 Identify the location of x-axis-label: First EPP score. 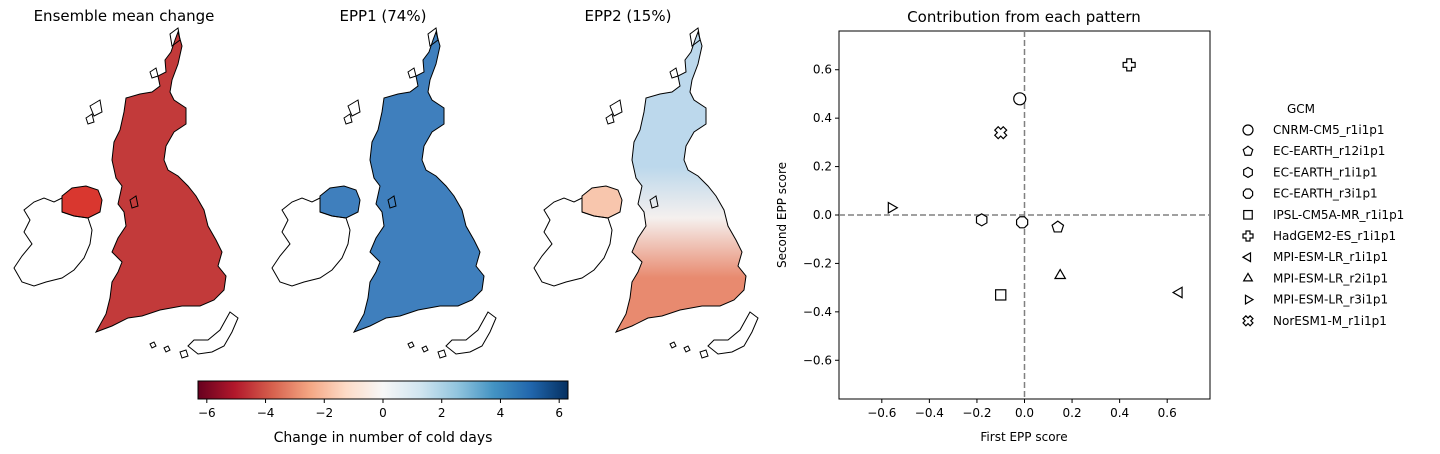
(1023, 437).